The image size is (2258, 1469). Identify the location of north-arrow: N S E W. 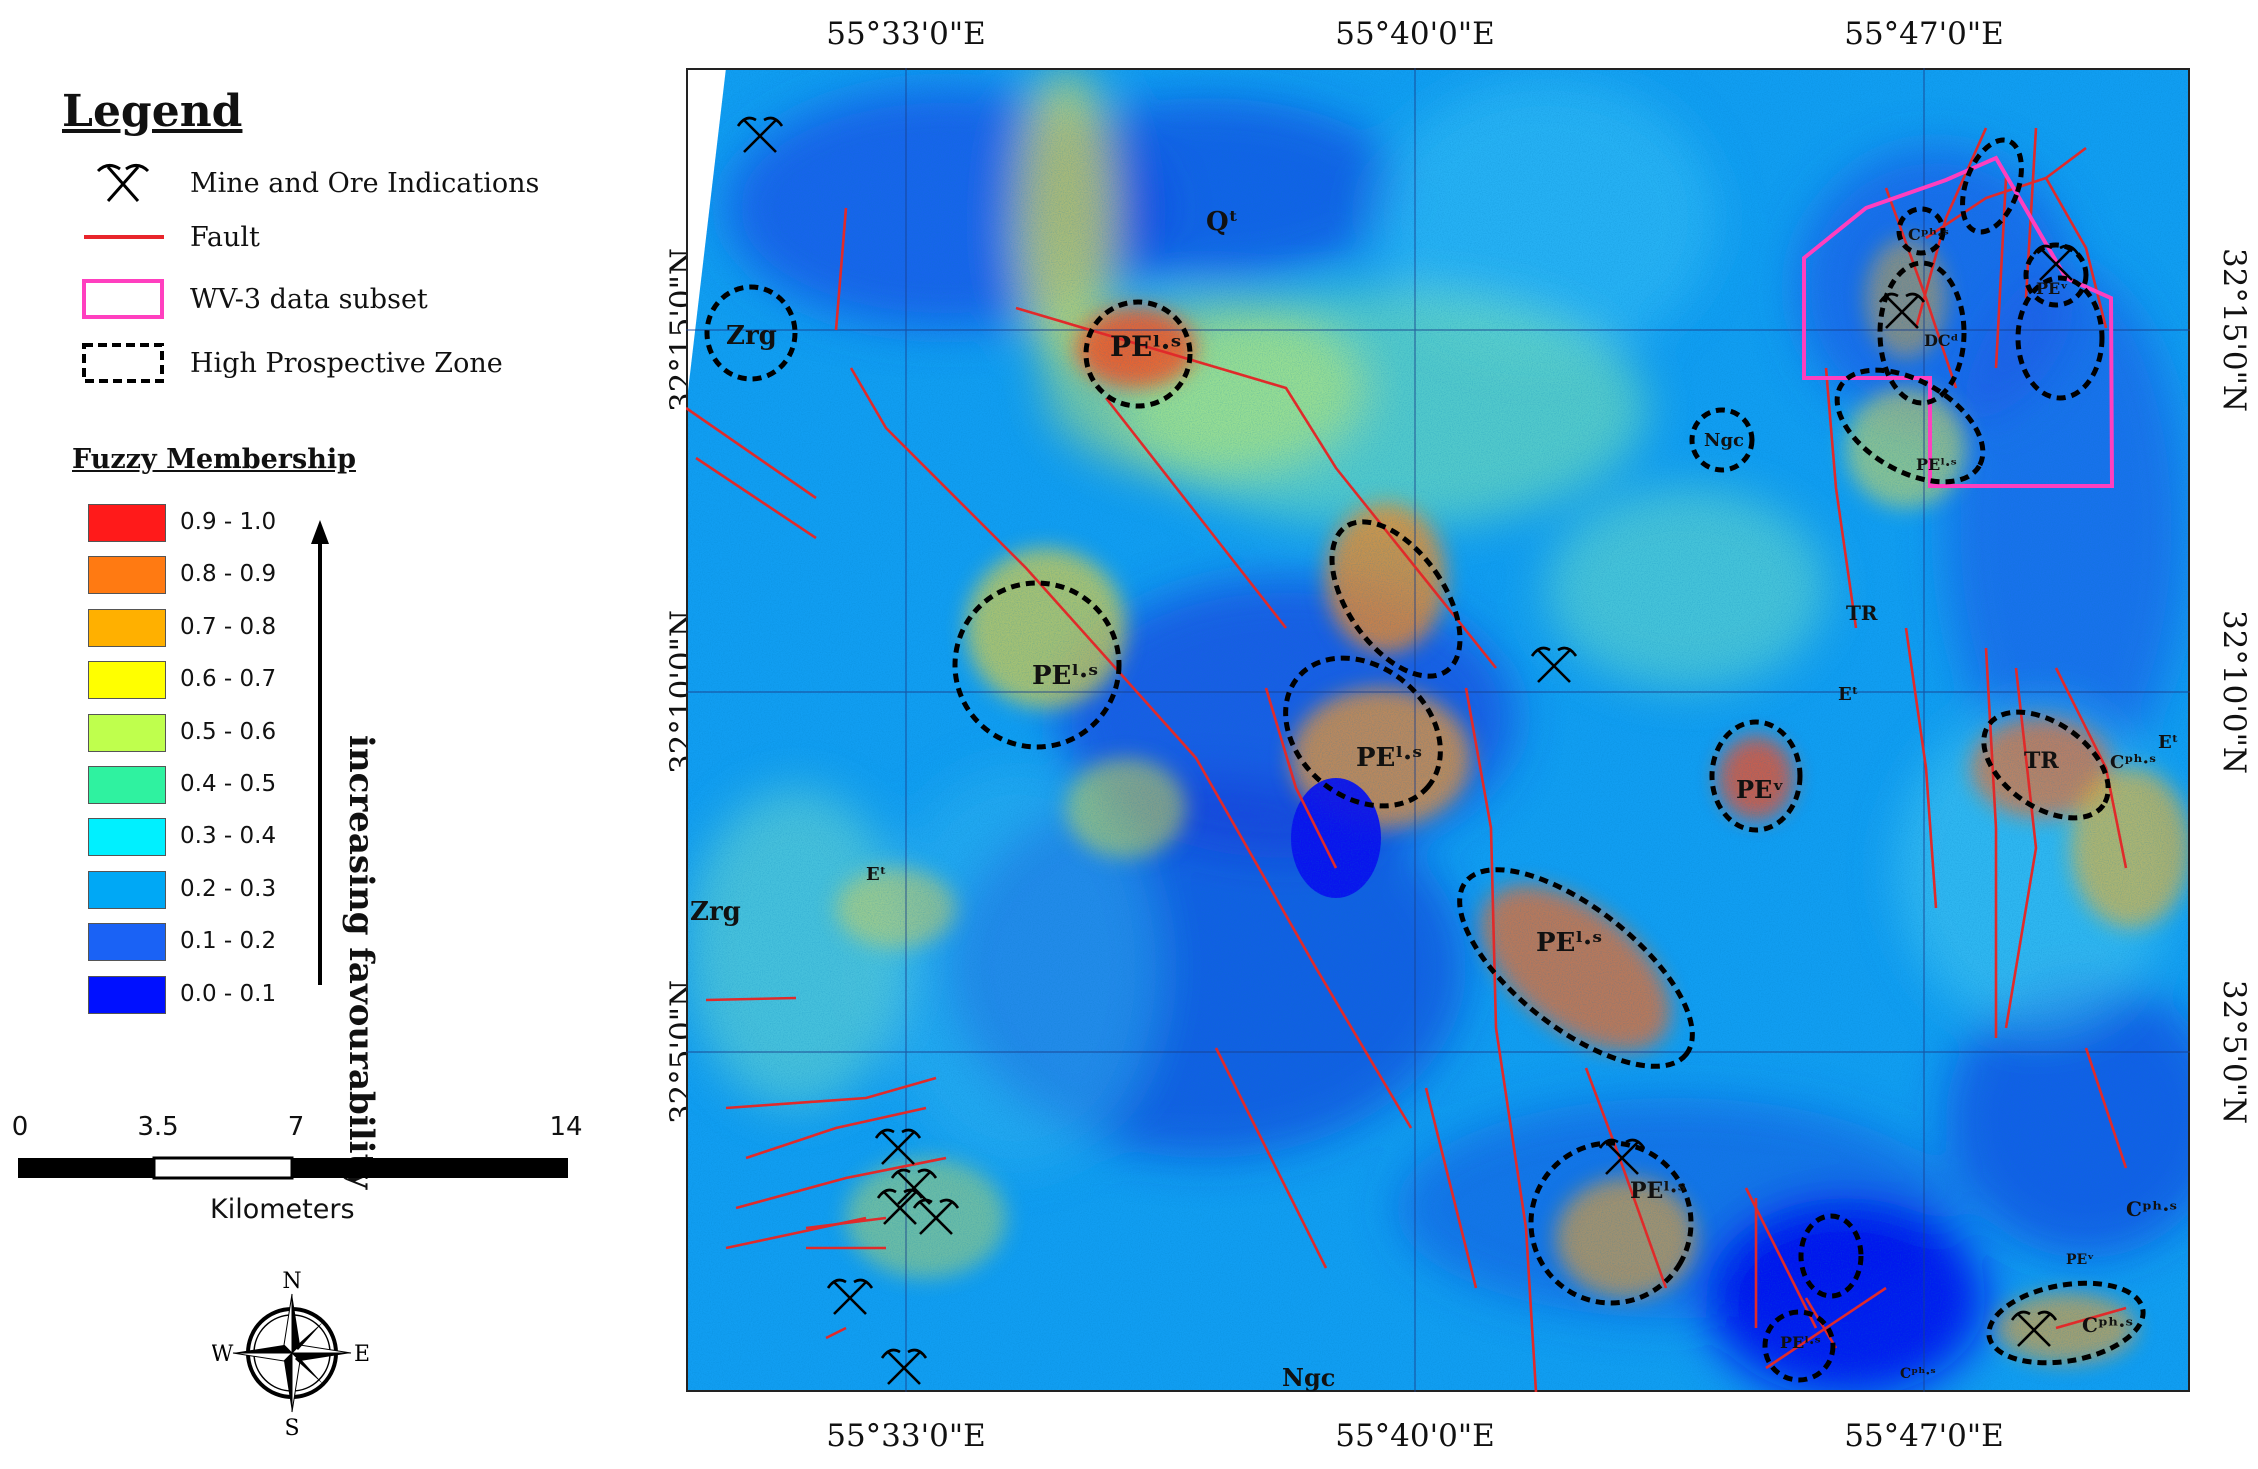
(291, 1355).